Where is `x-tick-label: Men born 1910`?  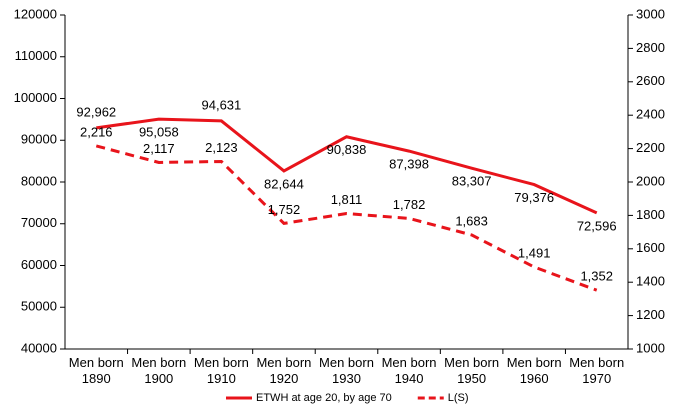 x-tick-label: Men born 1910 is located at coordinates (221, 370).